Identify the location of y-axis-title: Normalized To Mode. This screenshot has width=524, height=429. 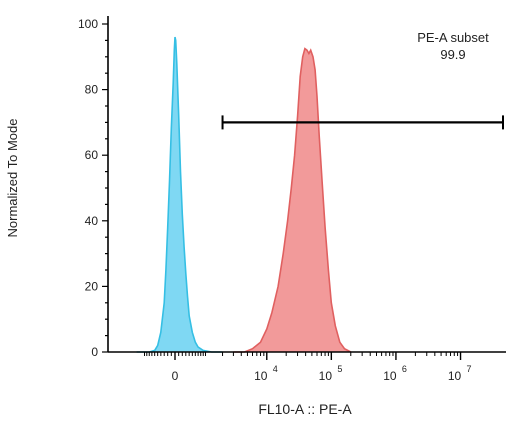
(12, 178).